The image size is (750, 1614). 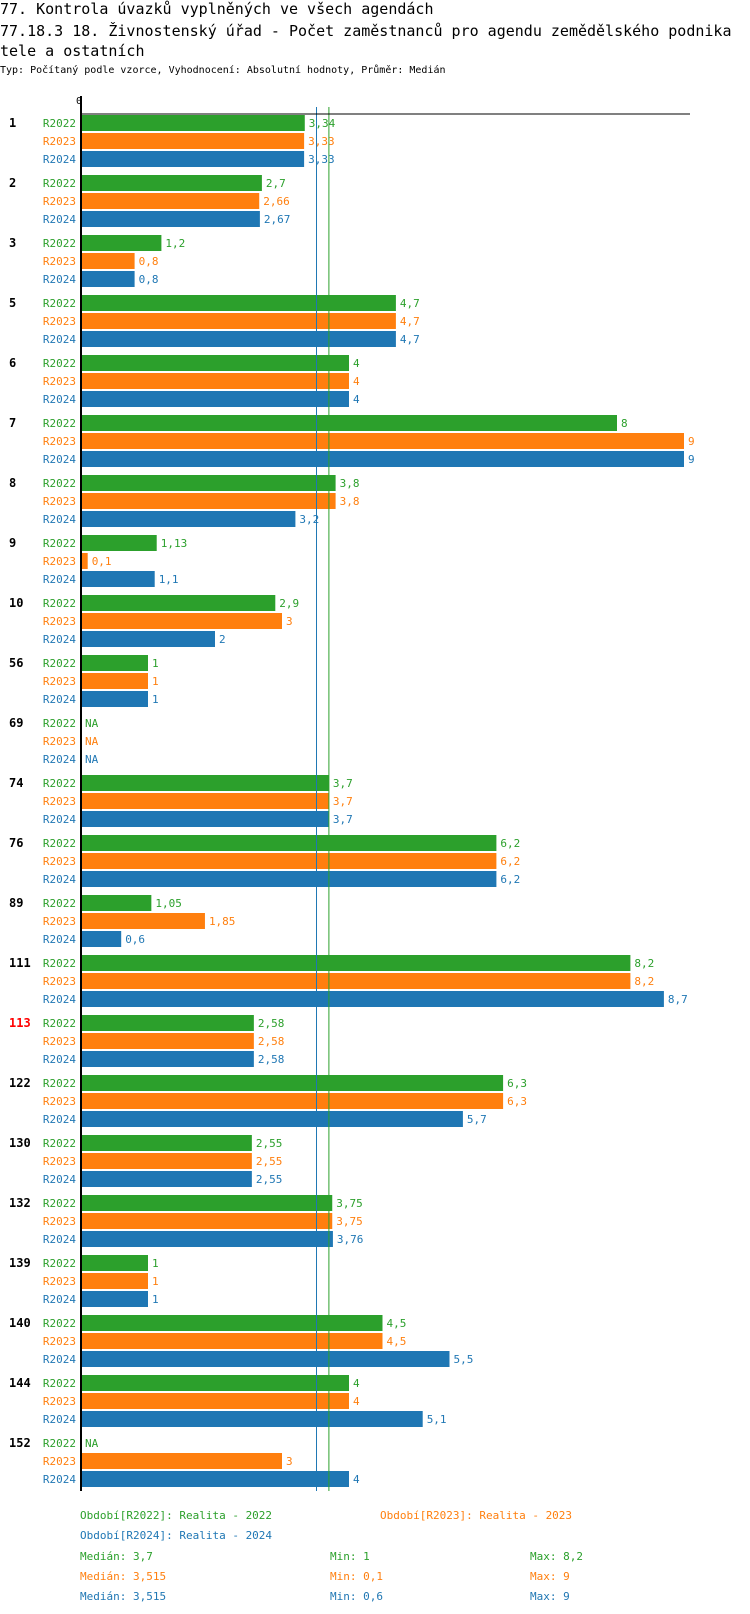 What do you see at coordinates (102, 561) in the screenshot?
I see `data-label: 0,1` at bounding box center [102, 561].